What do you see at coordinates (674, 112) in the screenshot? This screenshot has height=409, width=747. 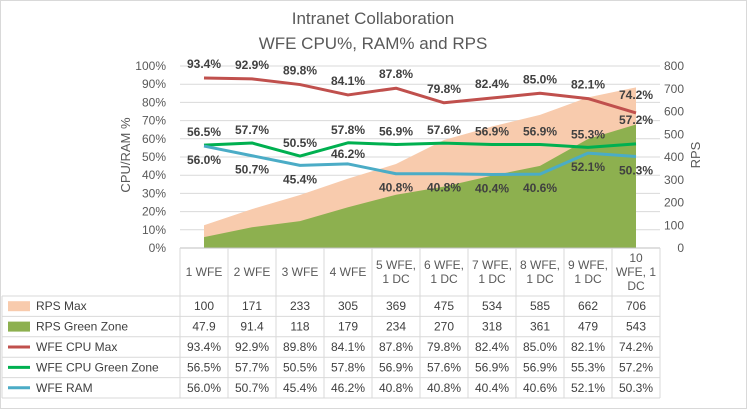 I see `y-tick-right: 600` at bounding box center [674, 112].